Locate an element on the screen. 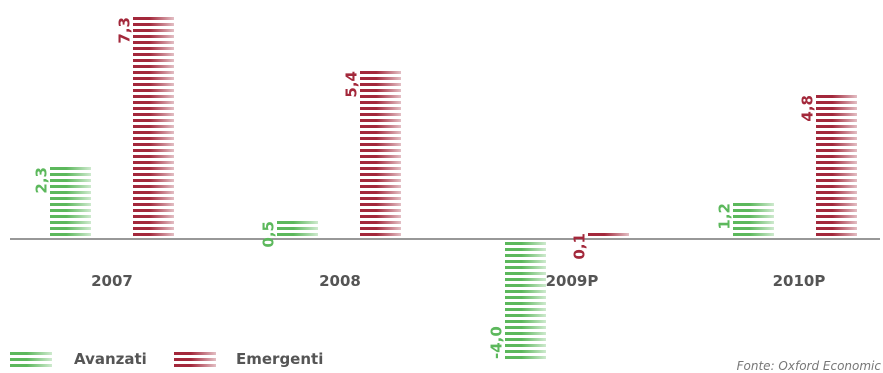 The height and width of the screenshot is (373, 883). bar-emergenti-2009p is located at coordinates (608, 234).